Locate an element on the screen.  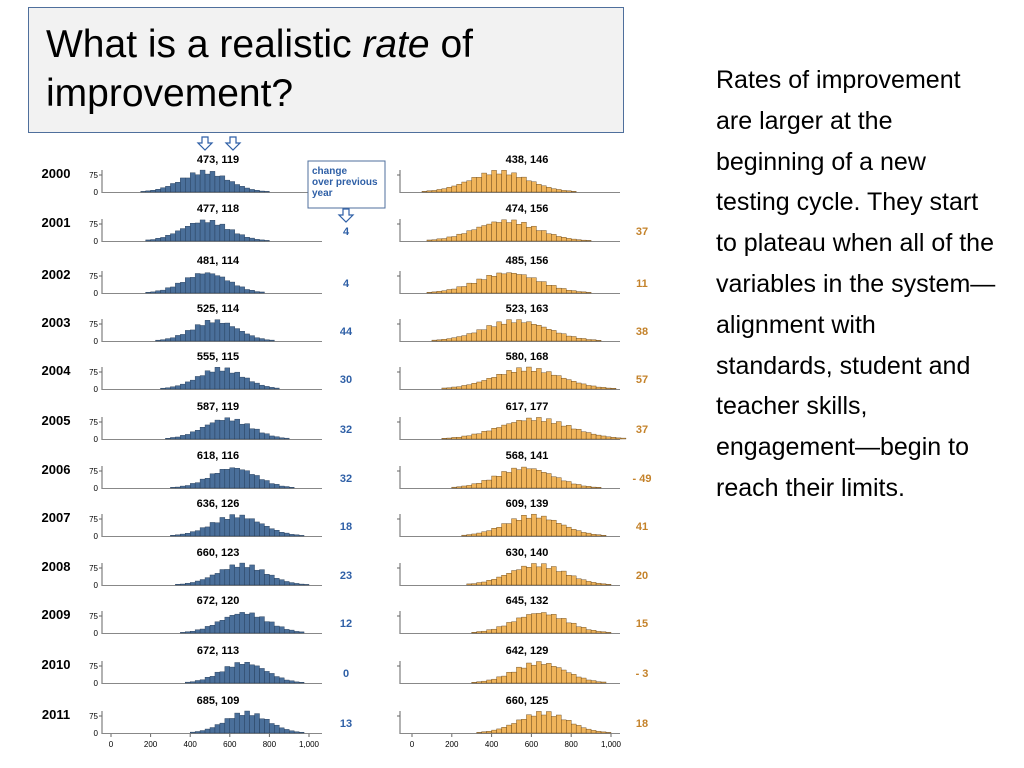
stats-label: 672, 113 is located at coordinates (218, 651).